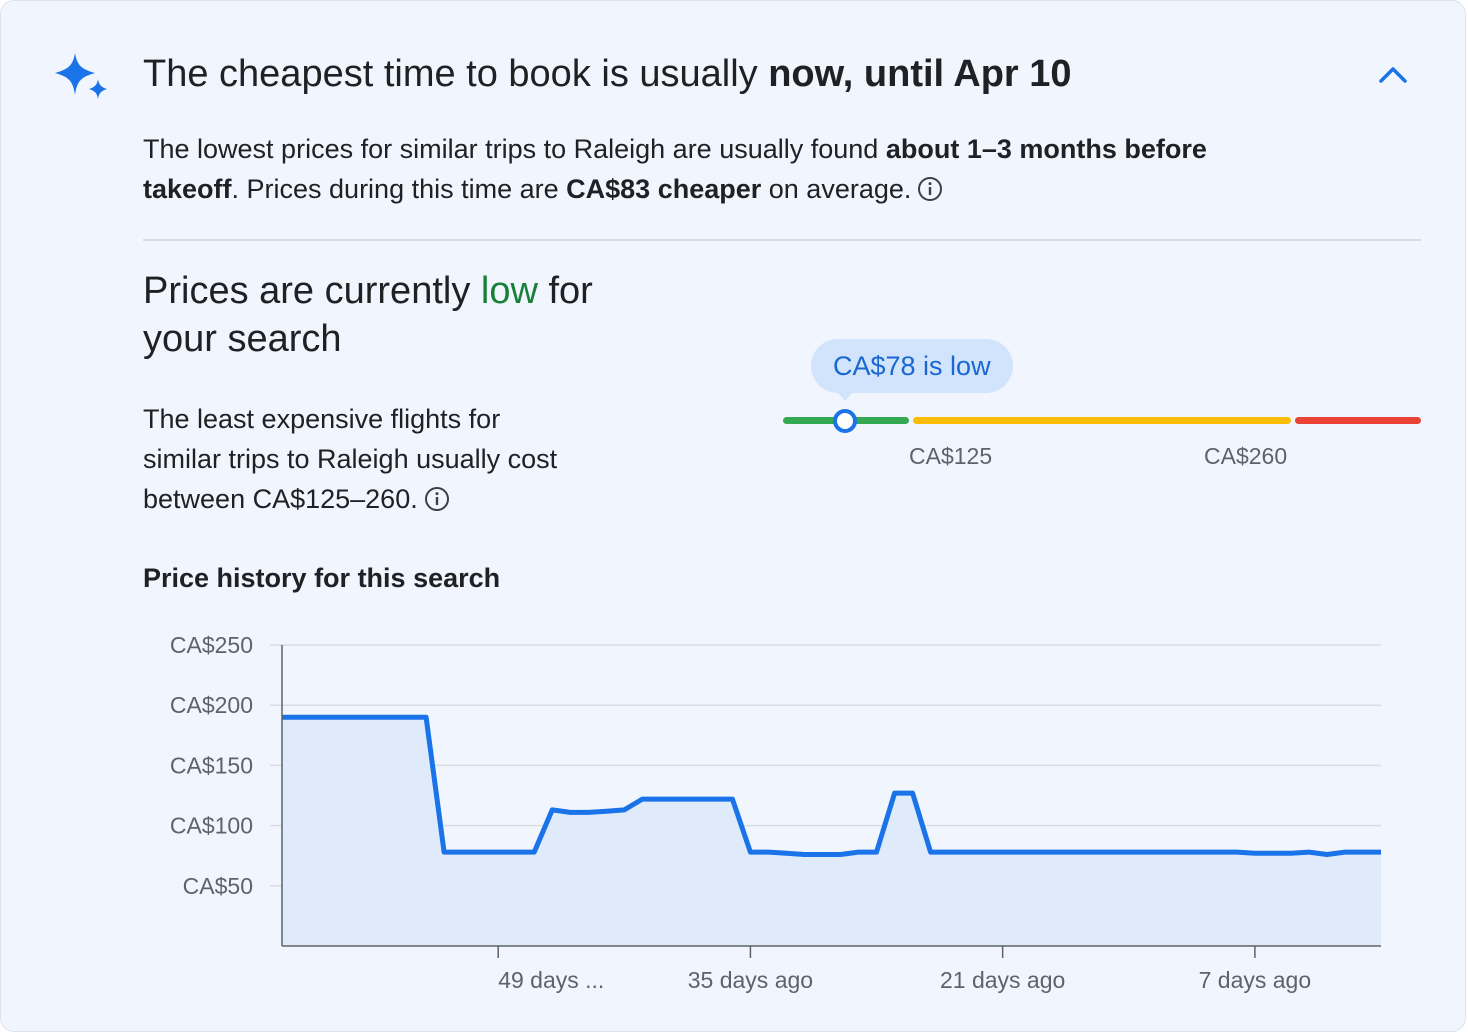 The height and width of the screenshot is (1034, 1468). Describe the element at coordinates (845, 421) in the screenshot. I see `current-price-marker` at that location.